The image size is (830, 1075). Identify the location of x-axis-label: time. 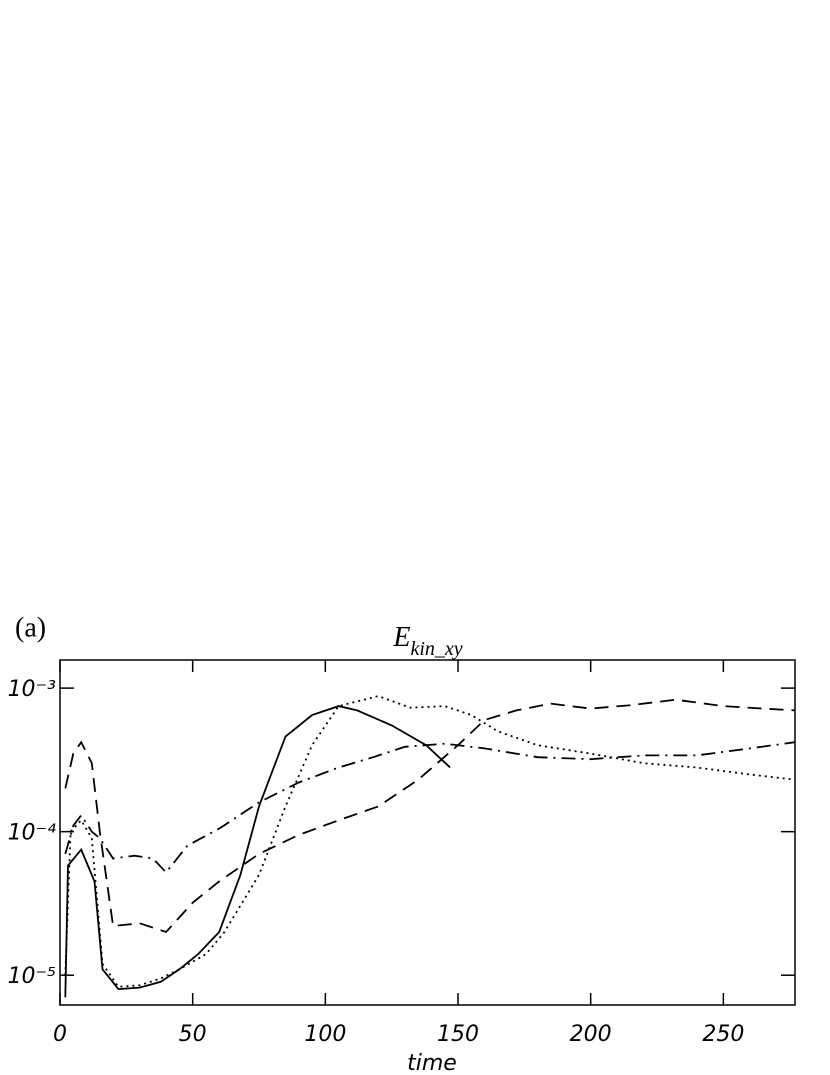
(432, 1063).